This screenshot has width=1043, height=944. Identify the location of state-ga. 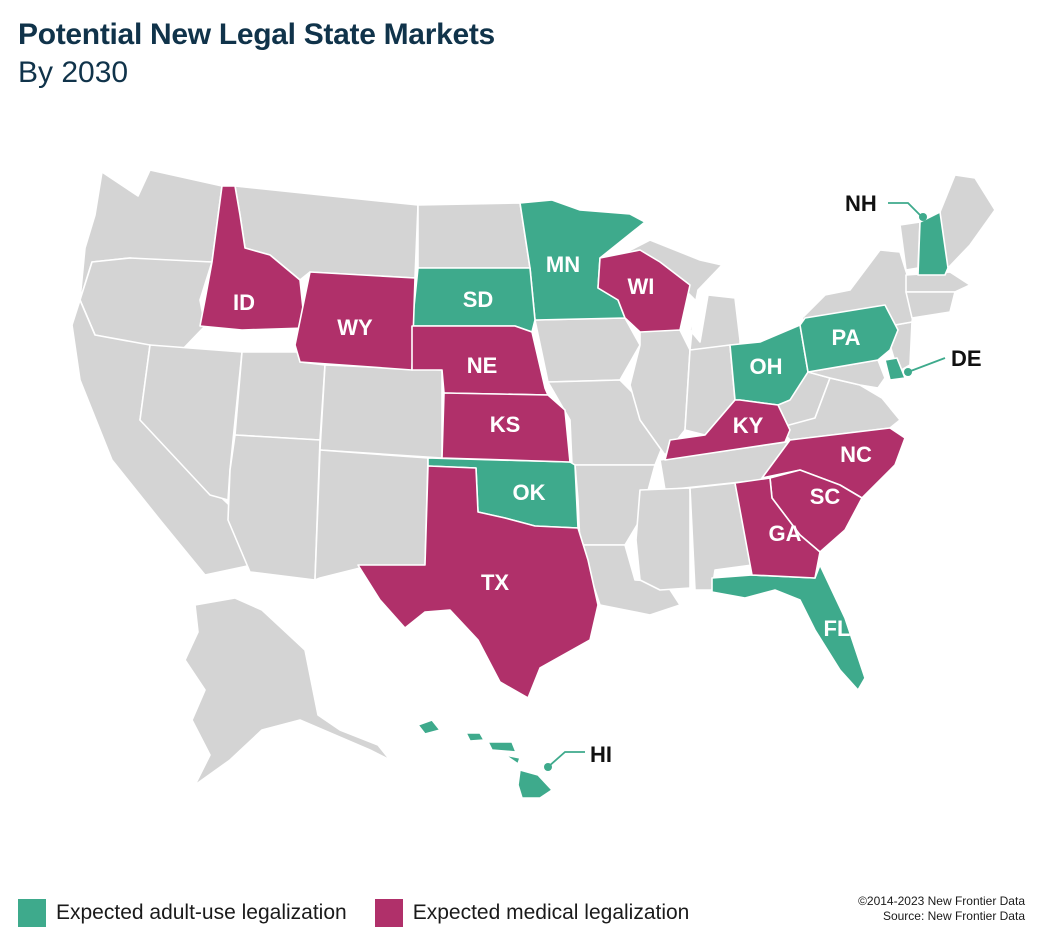
(777, 528).